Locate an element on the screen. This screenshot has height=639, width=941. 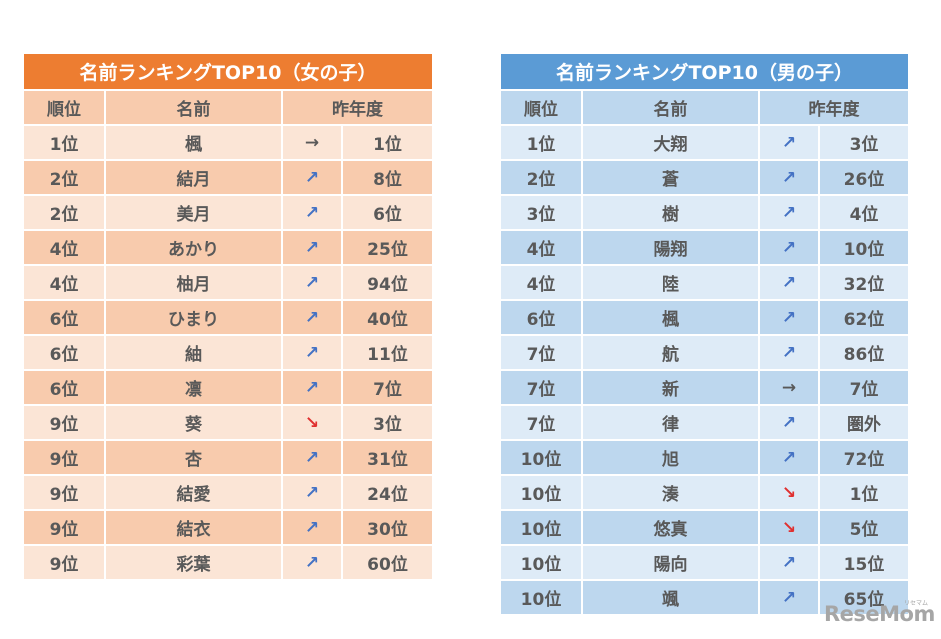
last-year-cell: 4位 is located at coordinates (864, 213).